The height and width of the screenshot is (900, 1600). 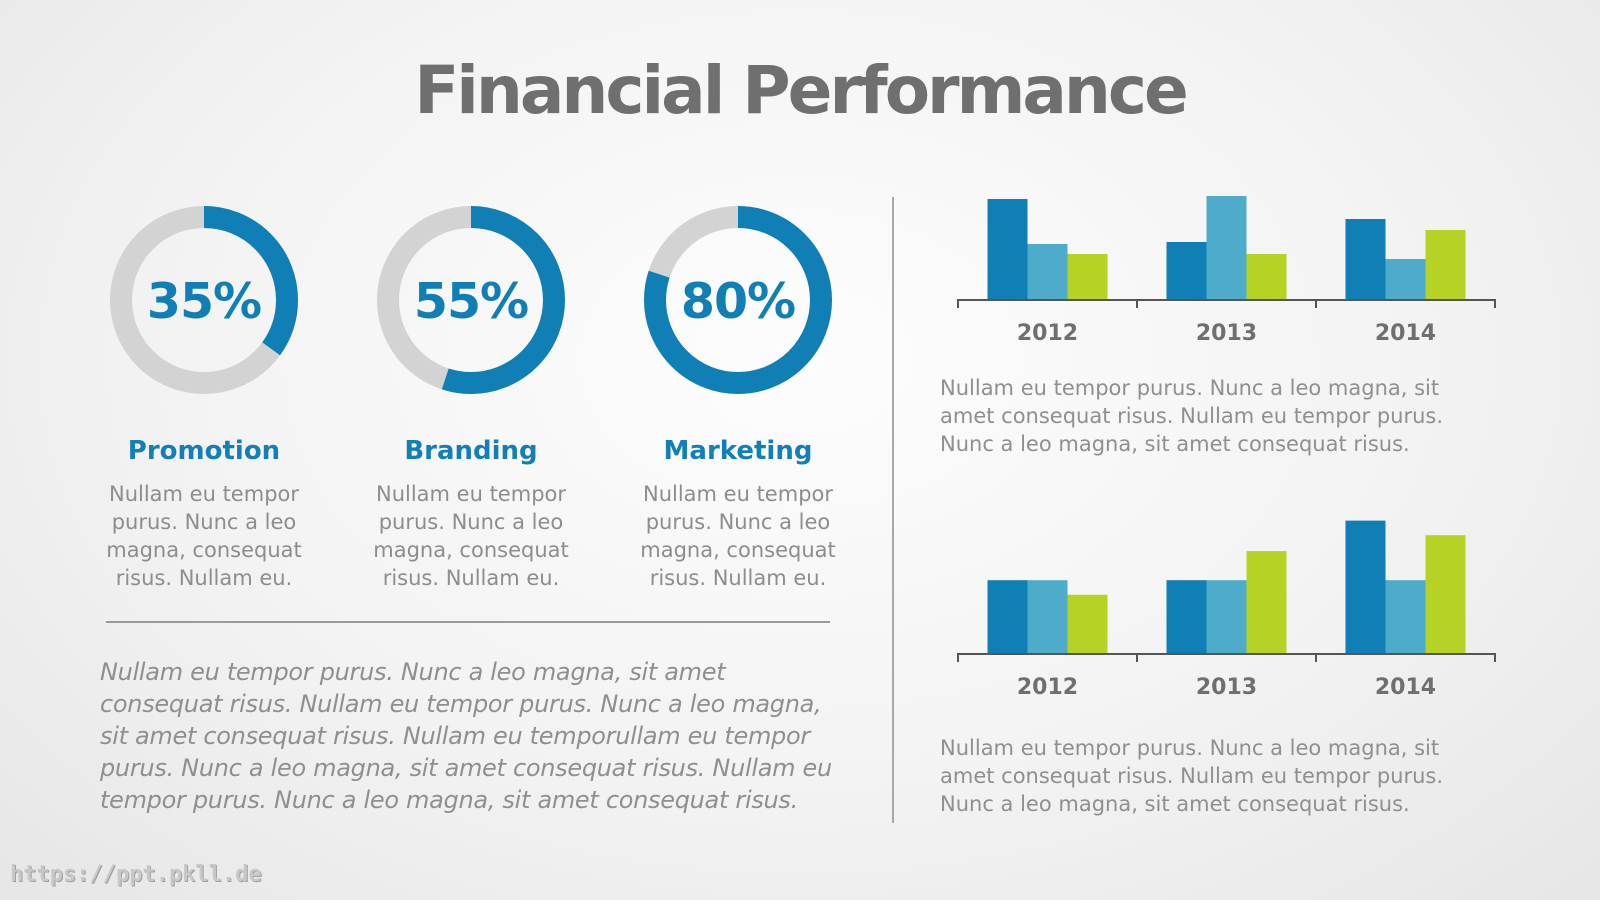 I want to click on donut-percent: 55%, so click(x=471, y=301).